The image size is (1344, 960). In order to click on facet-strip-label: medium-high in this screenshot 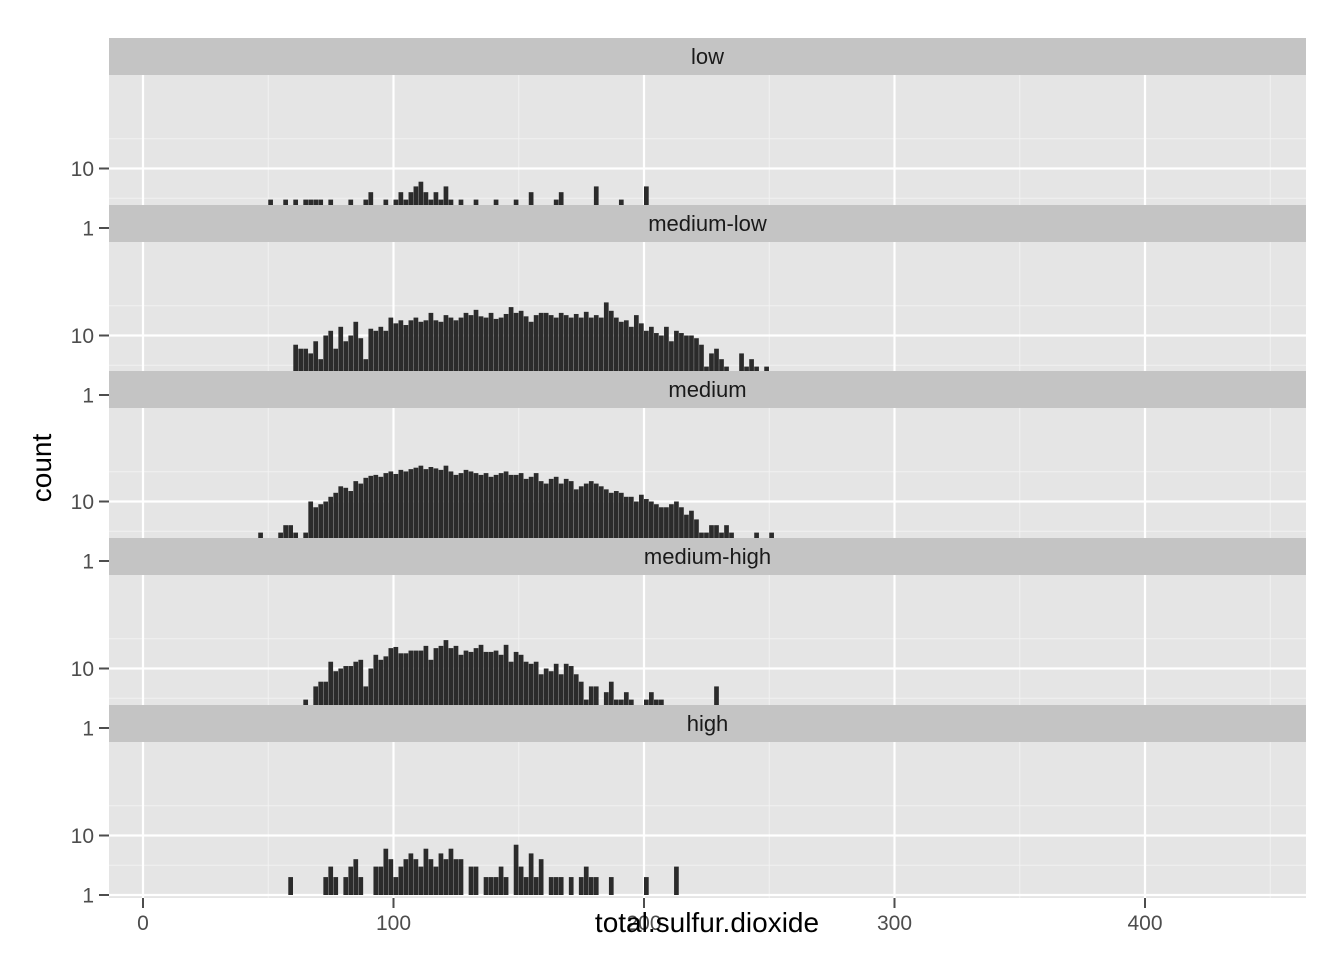, I will do `click(707, 556)`.